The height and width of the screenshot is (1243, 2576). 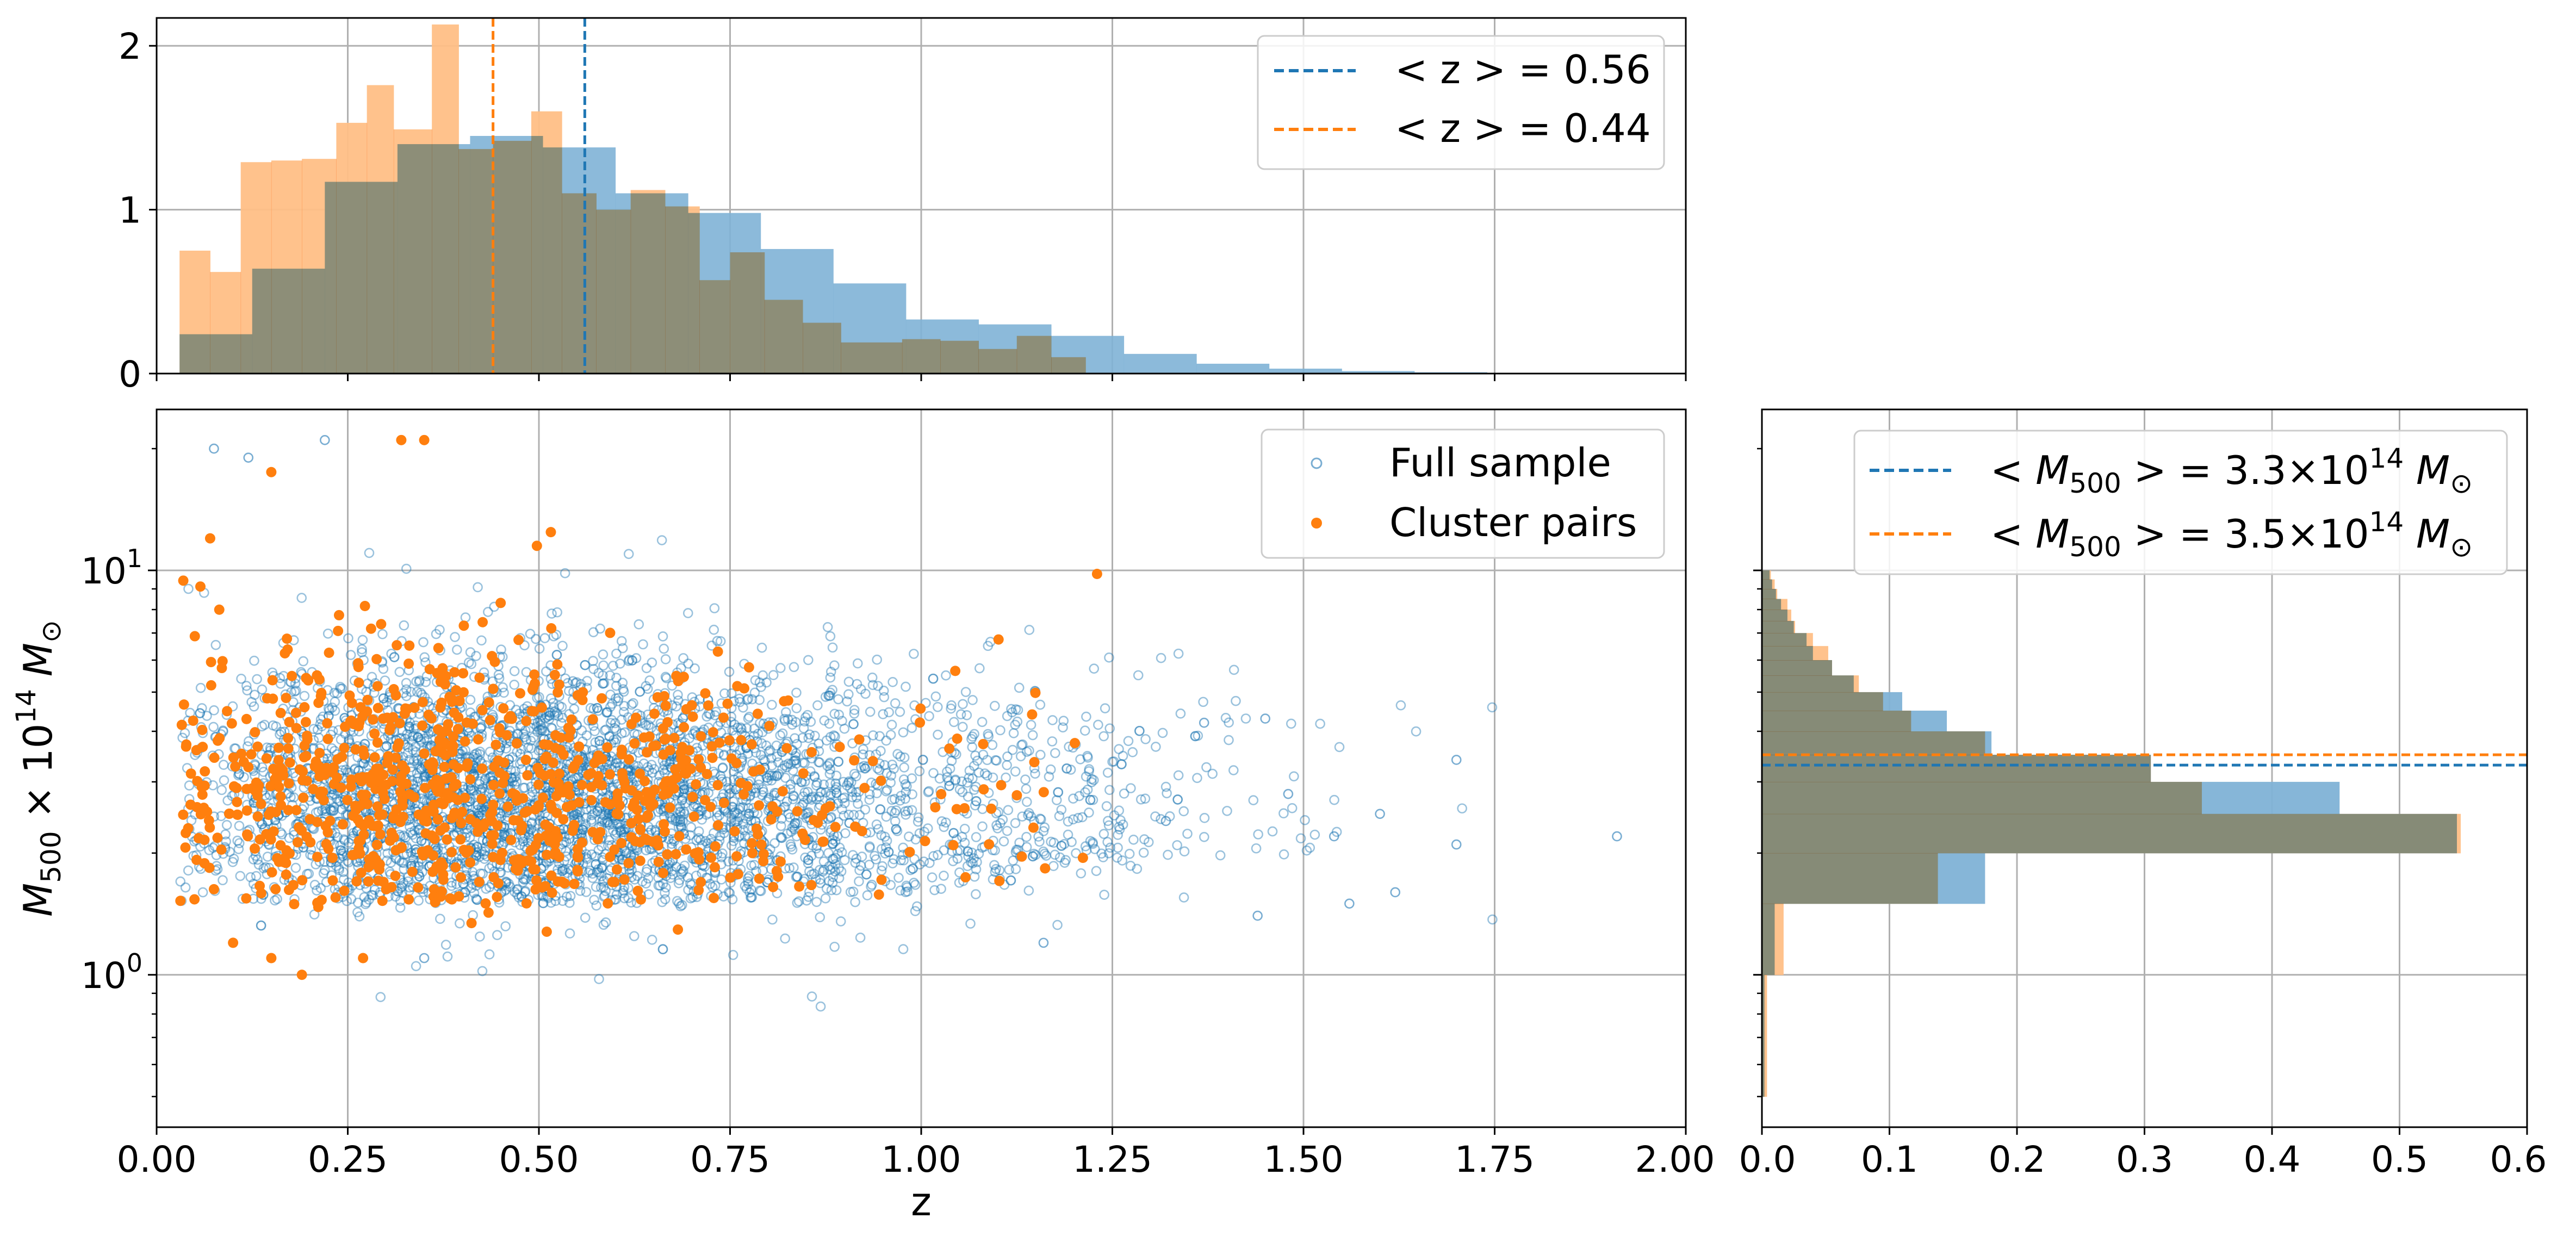 I want to click on full-sample-z-bar, so click(x=1233, y=368).